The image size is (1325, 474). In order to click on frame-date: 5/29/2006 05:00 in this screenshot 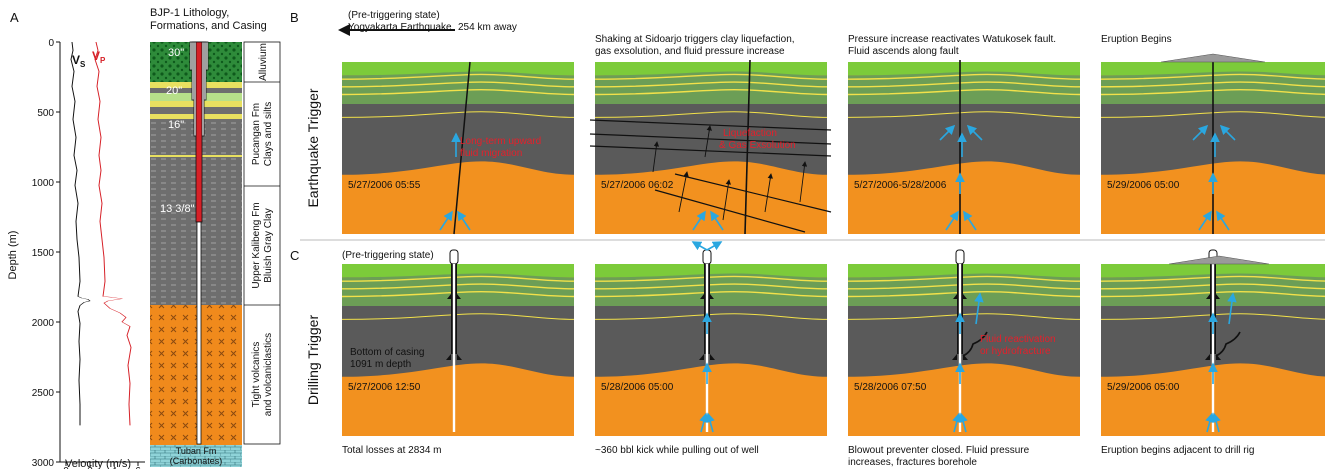, I will do `click(1143, 185)`.